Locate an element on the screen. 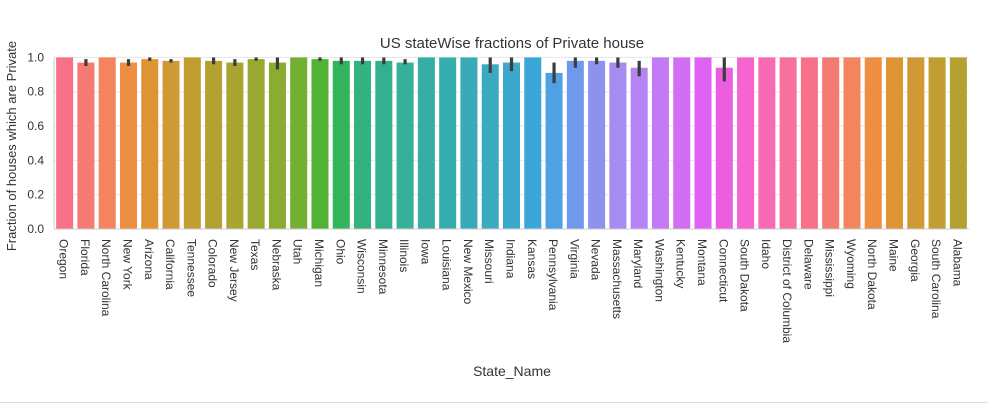  x-tick-label: District of Columbia is located at coordinates (787, 291).